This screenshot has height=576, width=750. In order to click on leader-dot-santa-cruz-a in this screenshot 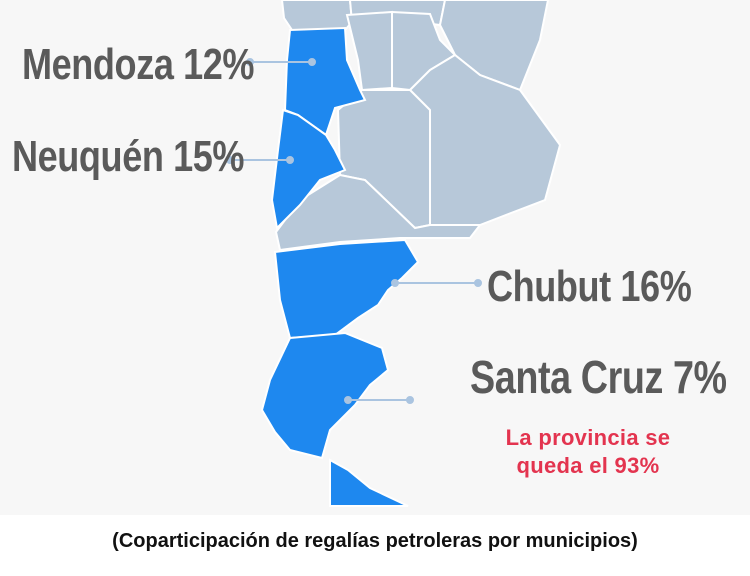, I will do `click(348, 400)`.